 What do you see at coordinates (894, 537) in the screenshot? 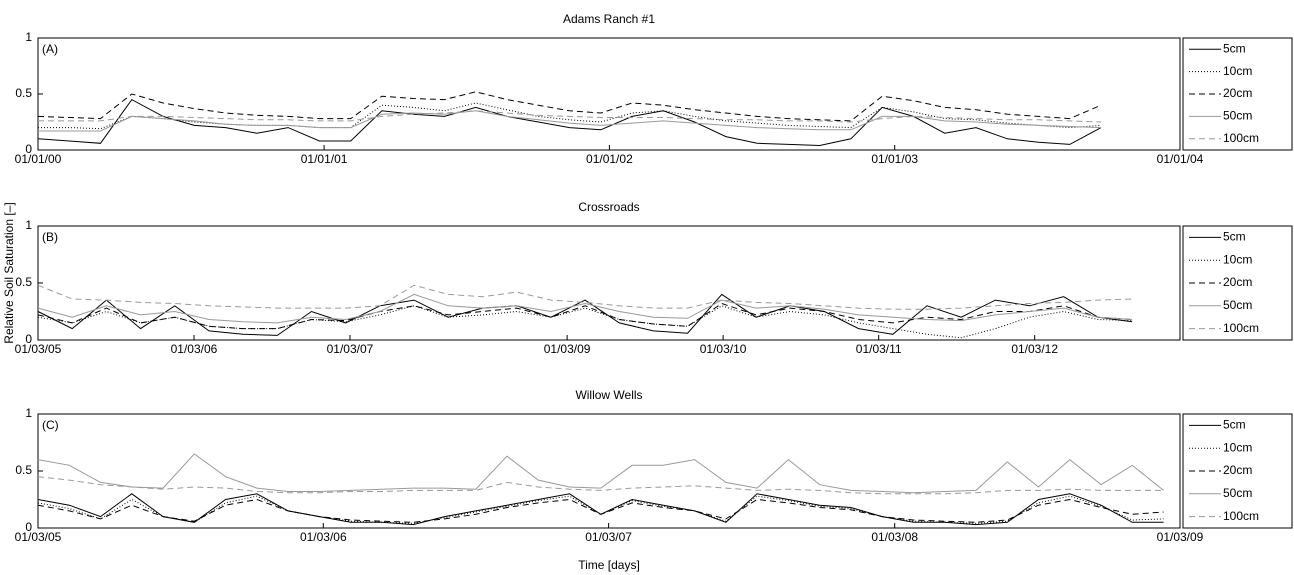
I see `x-tick-label: 01/03/08` at bounding box center [894, 537].